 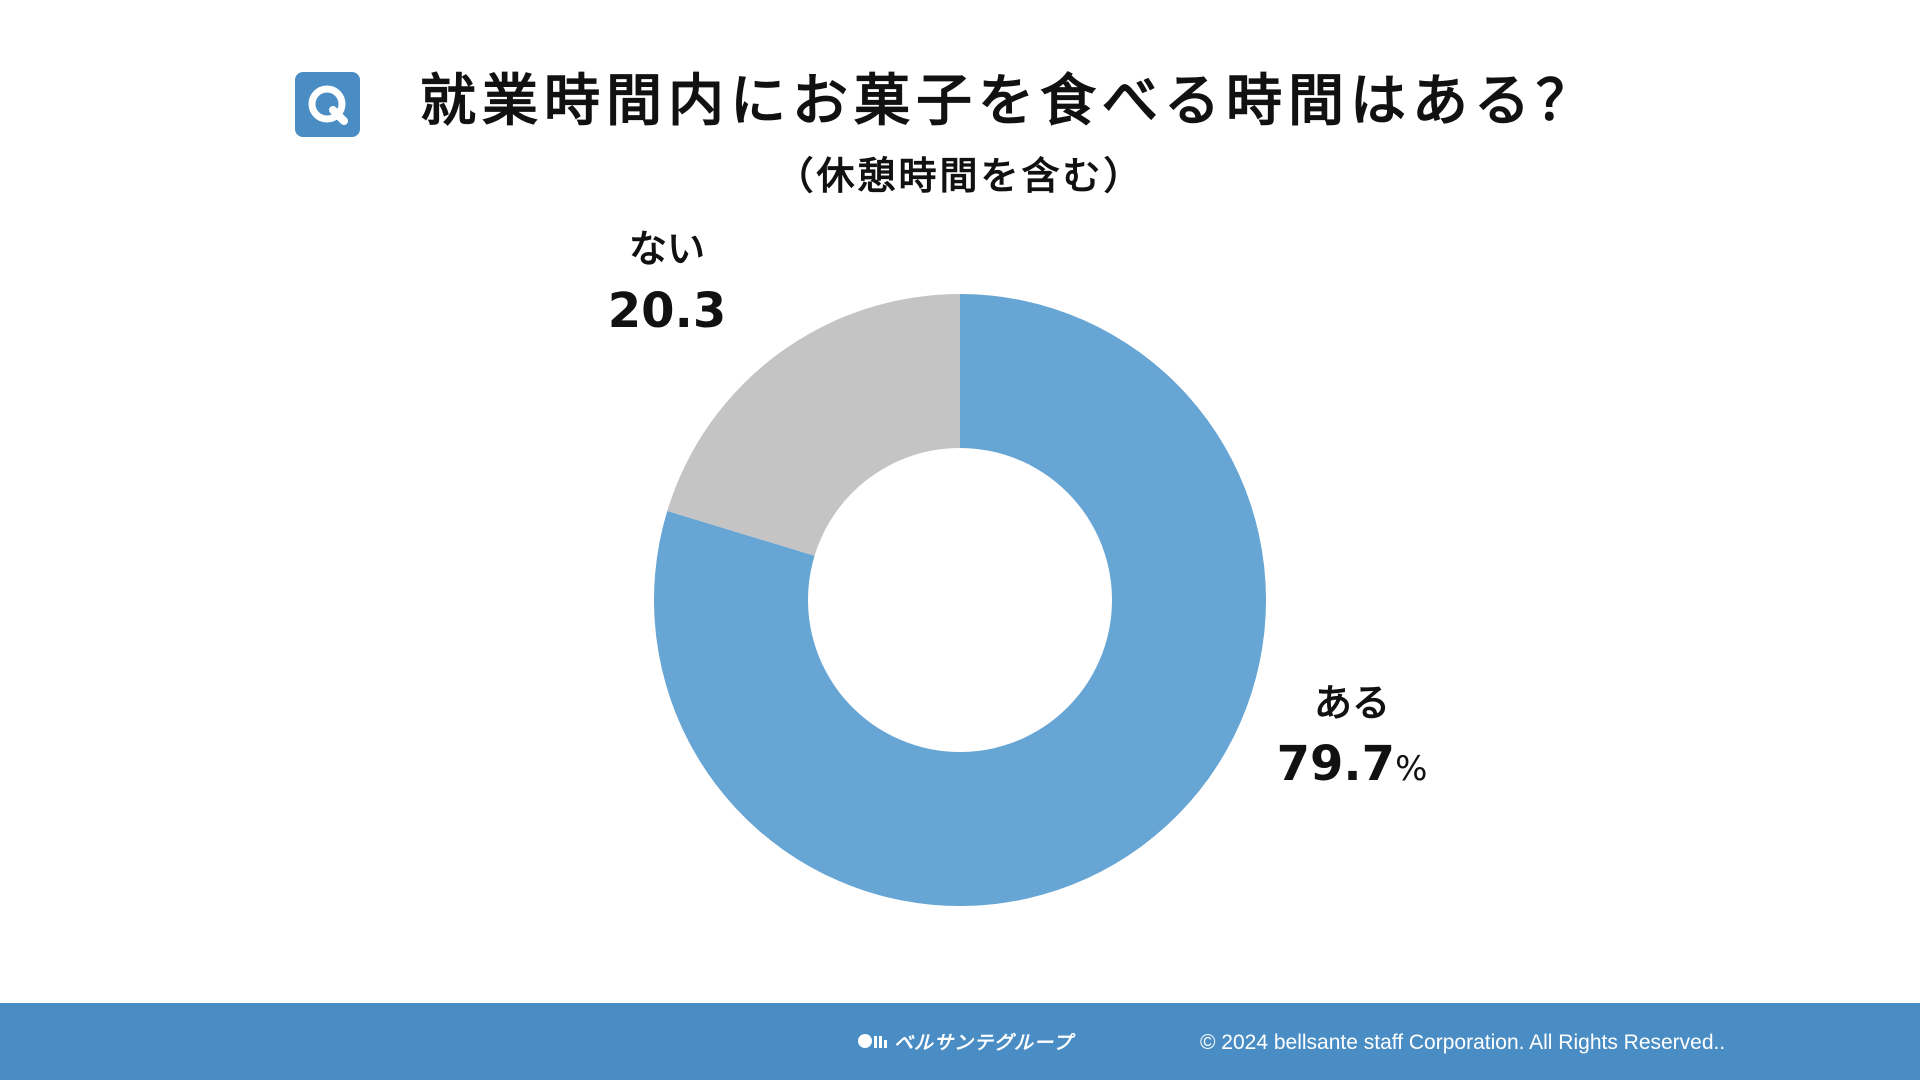 What do you see at coordinates (960, 176) in the screenshot?
I see `chart-subtitle: （休憩時間を含む）` at bounding box center [960, 176].